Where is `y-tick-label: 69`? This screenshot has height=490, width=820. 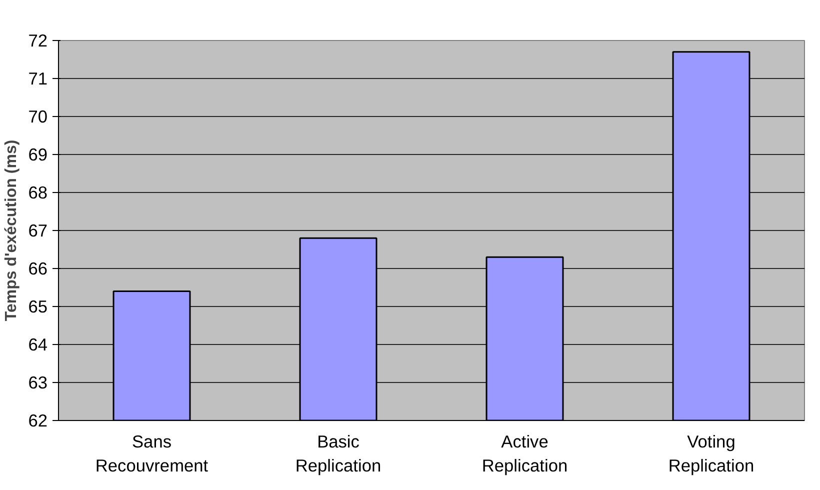
y-tick-label: 69 is located at coordinates (38, 154).